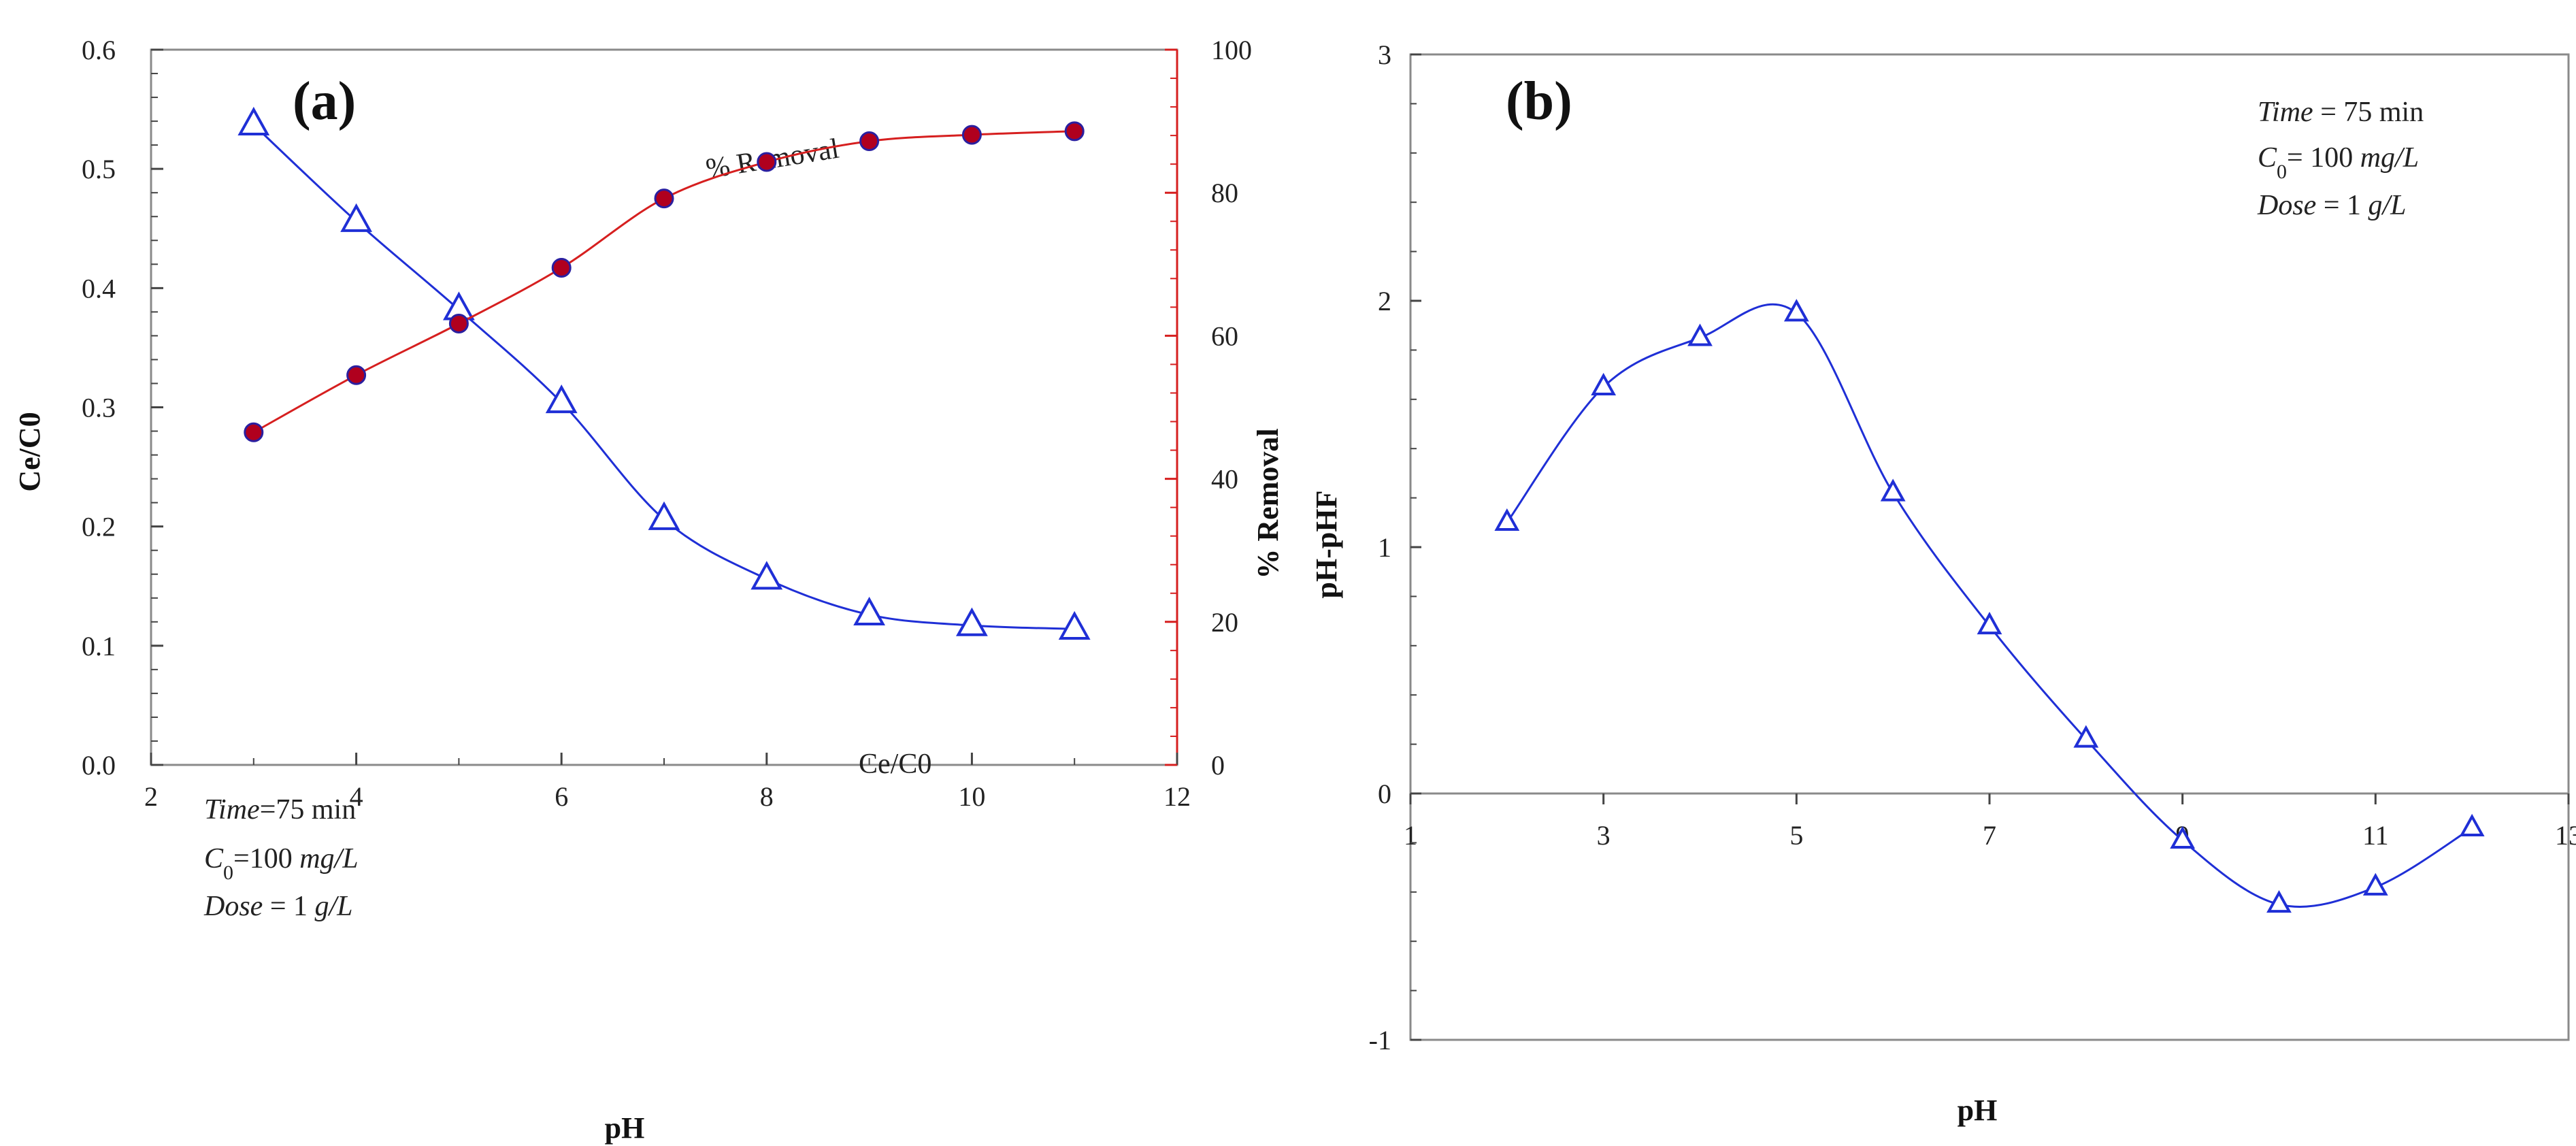  I want to click on chart-a-cond-time: Time=75 min, so click(280, 809).